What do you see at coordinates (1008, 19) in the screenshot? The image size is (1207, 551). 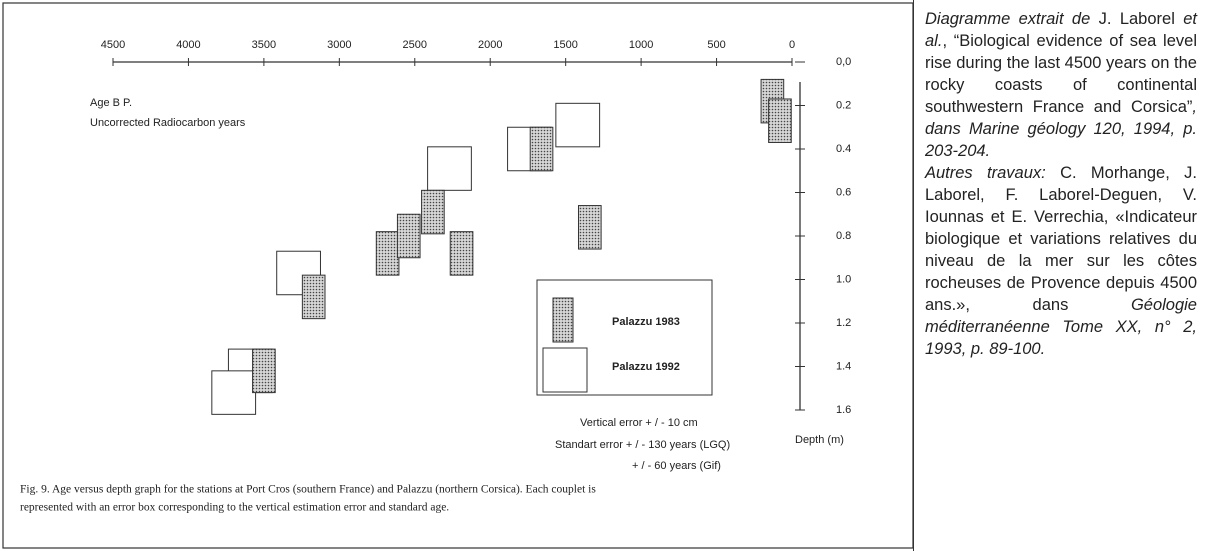 I see `text: Diagramme extrait de` at bounding box center [1008, 19].